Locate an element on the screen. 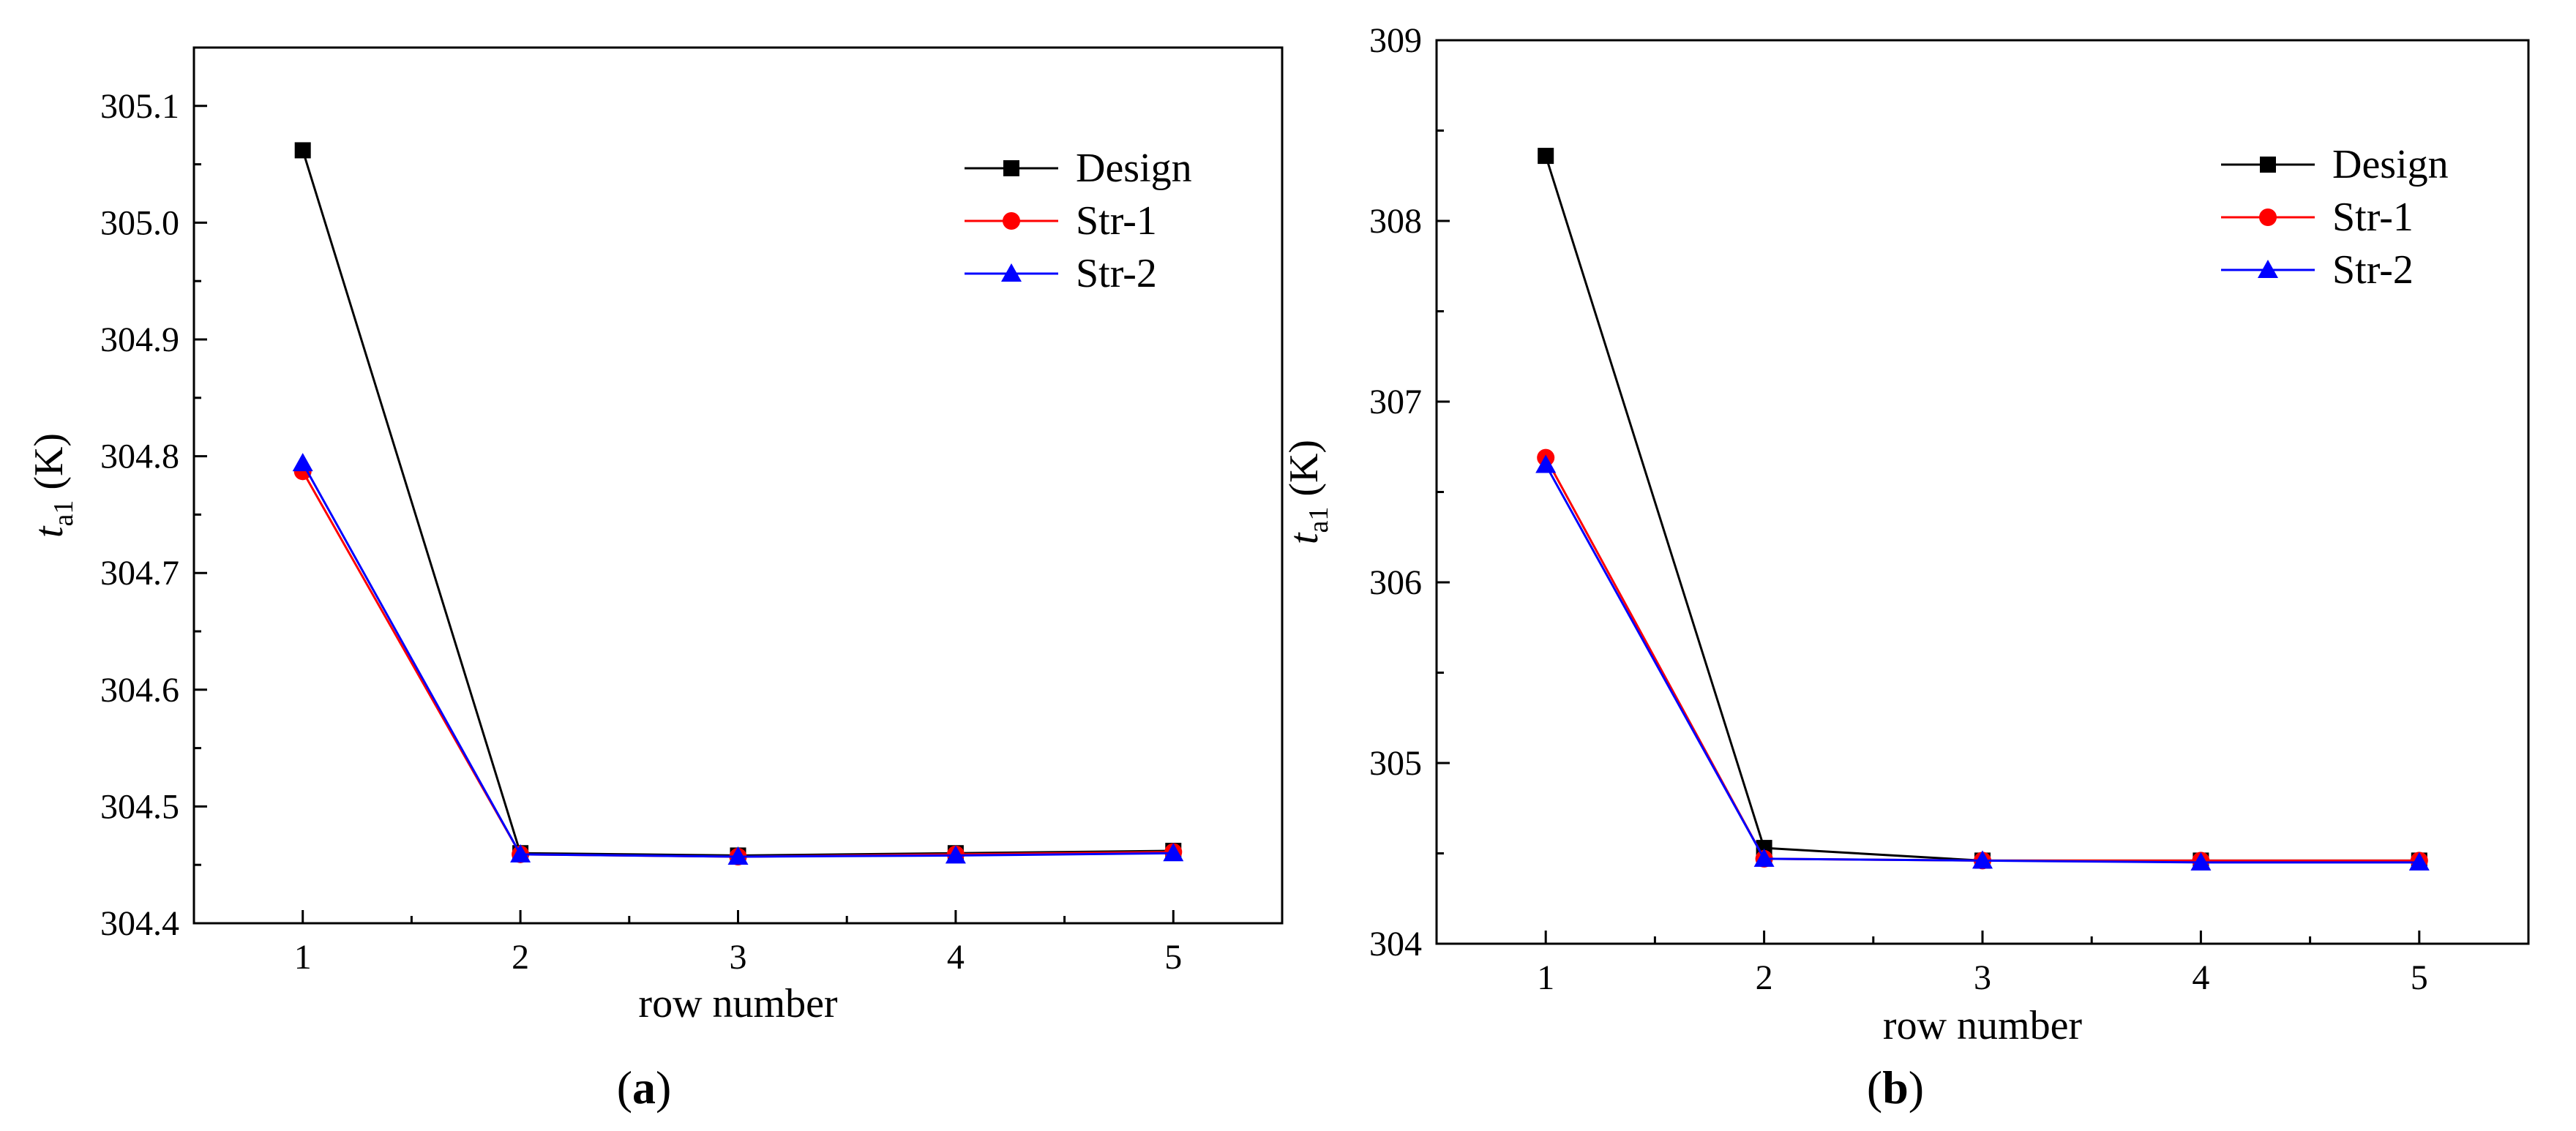 The height and width of the screenshot is (1131, 2576). y-tick-label: 305 is located at coordinates (1395, 764).